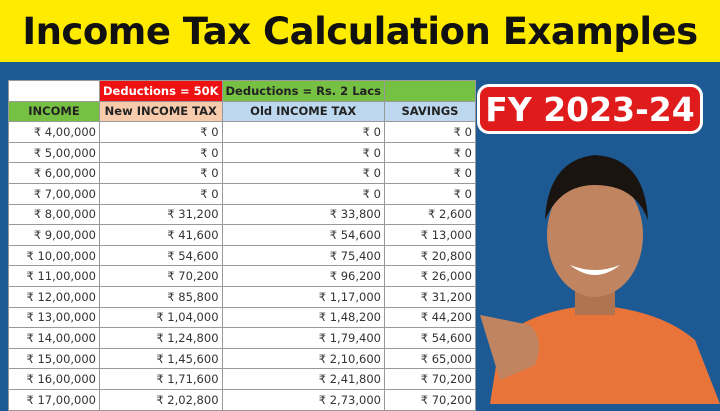 This screenshot has height=411, width=720. Describe the element at coordinates (303, 255) in the screenshot. I see `old-tax-cell: ₹ 75,400` at that location.